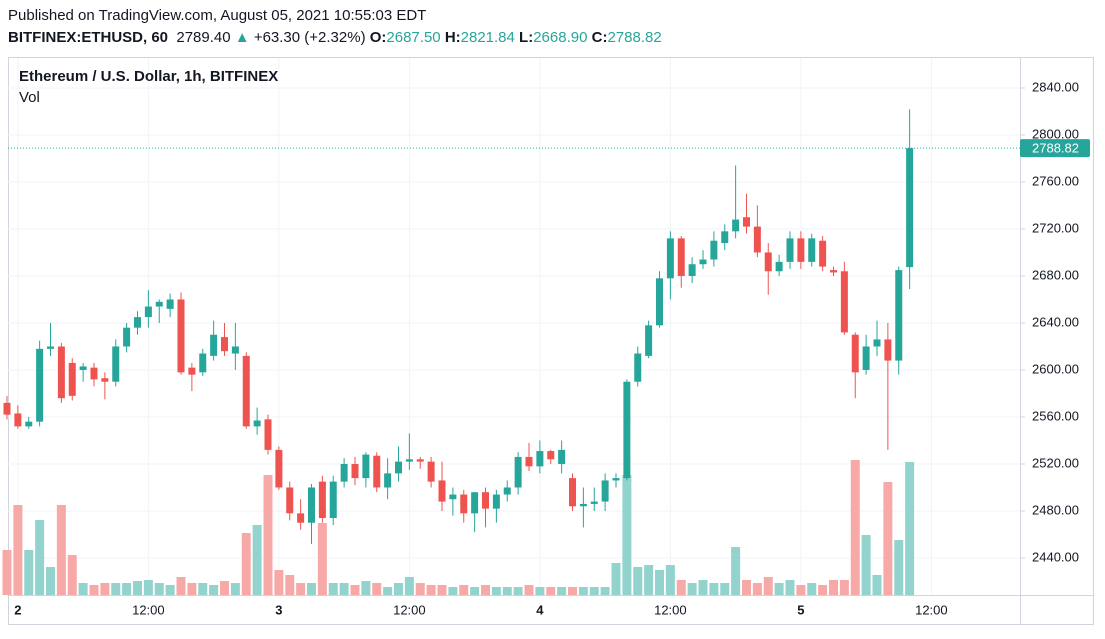 The image size is (1105, 639). Describe the element at coordinates (634, 37) in the screenshot. I see `close: 2788.82` at that location.